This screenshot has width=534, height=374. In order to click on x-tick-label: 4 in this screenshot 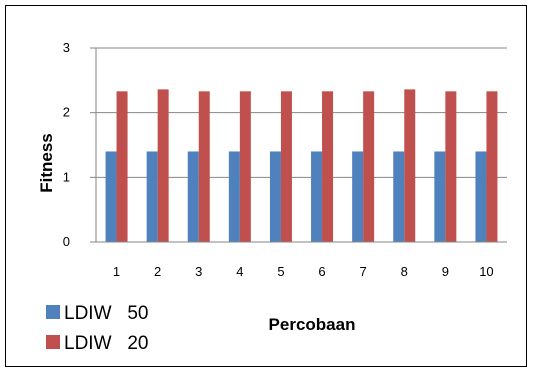, I will do `click(239, 271)`.